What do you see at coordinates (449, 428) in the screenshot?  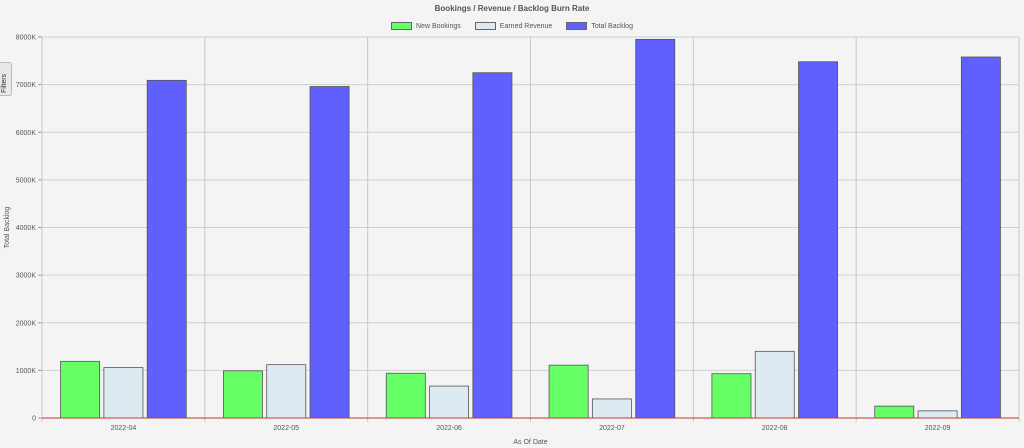 I see `x-tick-label: 2022-06` at bounding box center [449, 428].